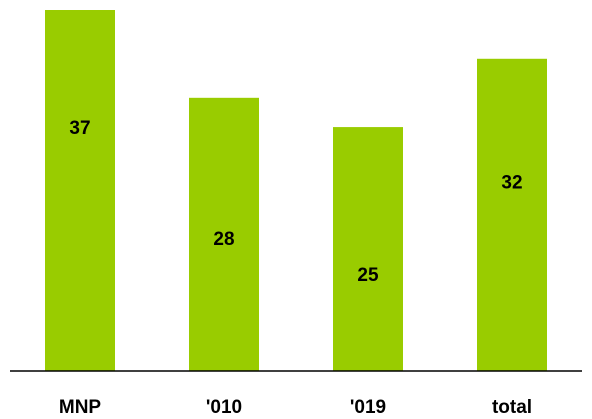 The image size is (592, 419). I want to click on value-label: 37, so click(79, 128).